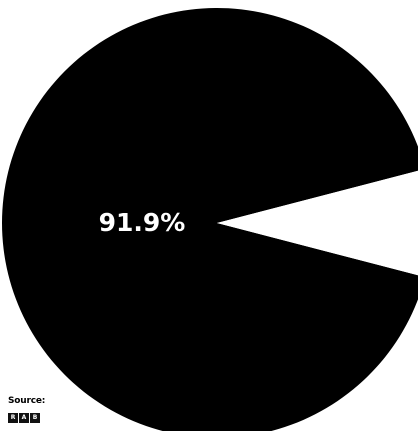 The width and height of the screenshot is (418, 431). I want to click on slice-value-label: 91.9%, so click(142, 222).